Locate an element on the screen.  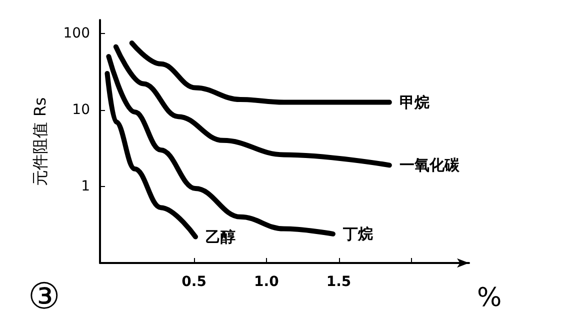
x-tick-label: 0.5 is located at coordinates (194, 282).